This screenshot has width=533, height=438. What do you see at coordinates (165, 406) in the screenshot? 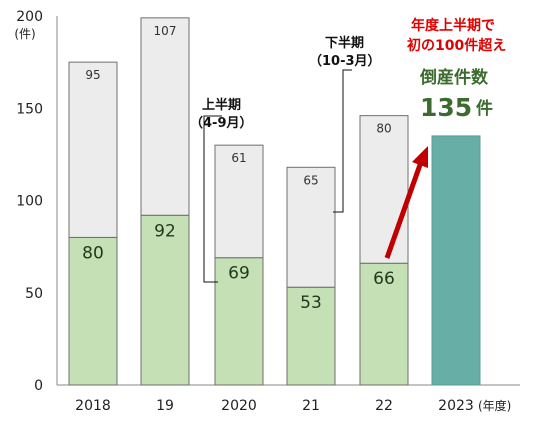
I see `x-tick-label: 19` at bounding box center [165, 406].